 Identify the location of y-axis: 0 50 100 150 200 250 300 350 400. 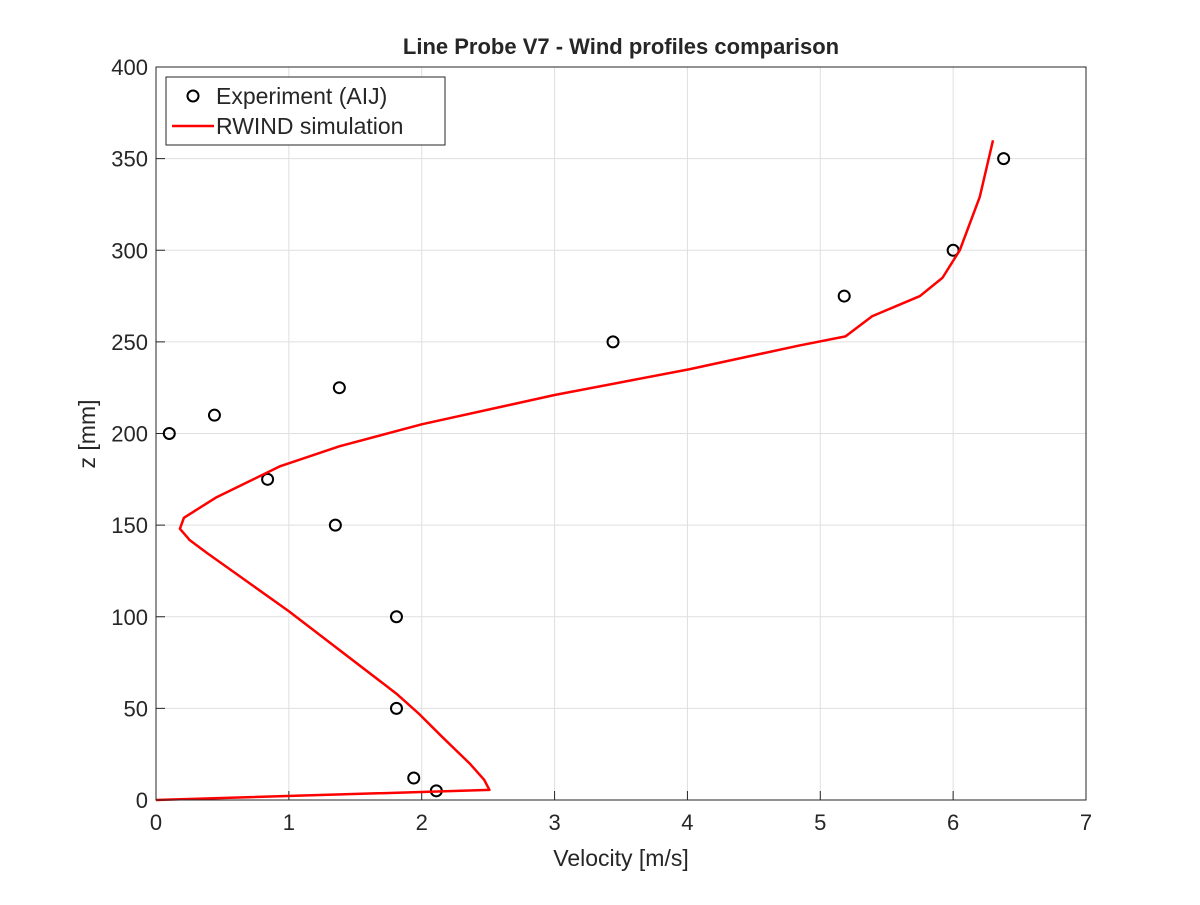
(138, 434).